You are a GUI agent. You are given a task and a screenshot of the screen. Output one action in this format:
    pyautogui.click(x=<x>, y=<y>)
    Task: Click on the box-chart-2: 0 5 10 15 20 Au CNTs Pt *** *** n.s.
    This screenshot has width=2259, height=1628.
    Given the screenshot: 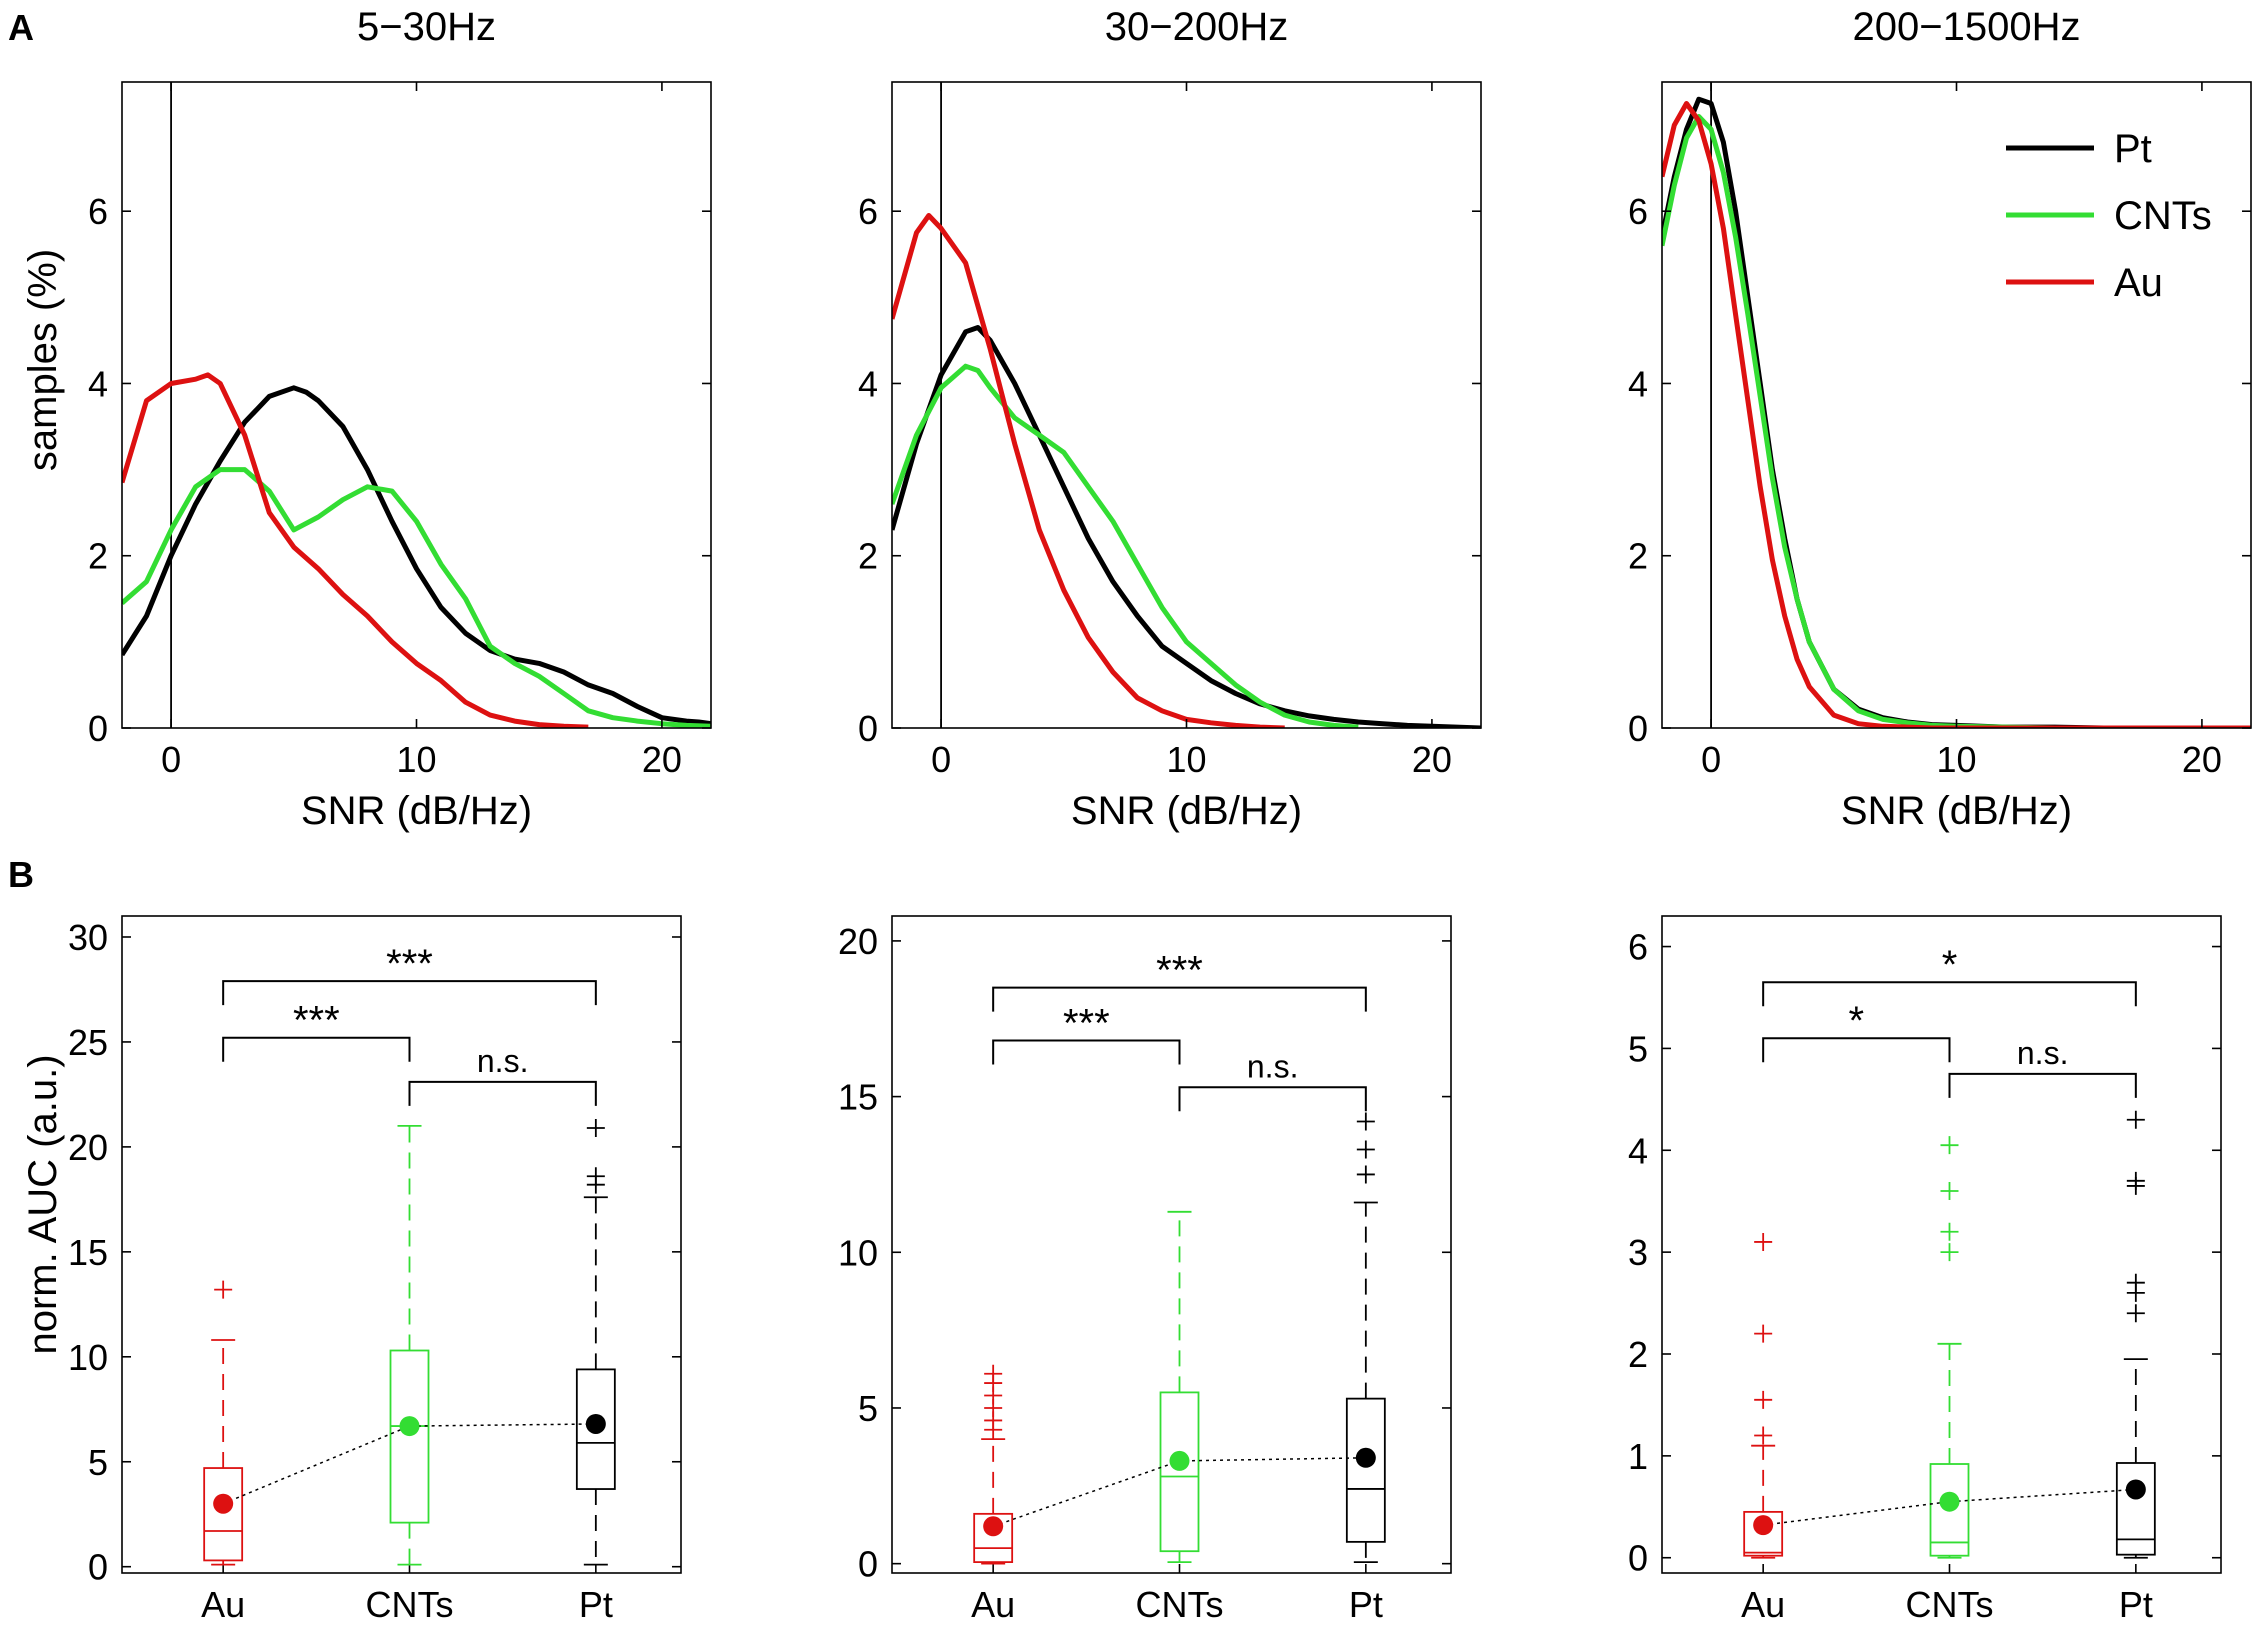 What is the action you would take?
    pyautogui.click(x=1145, y=1270)
    